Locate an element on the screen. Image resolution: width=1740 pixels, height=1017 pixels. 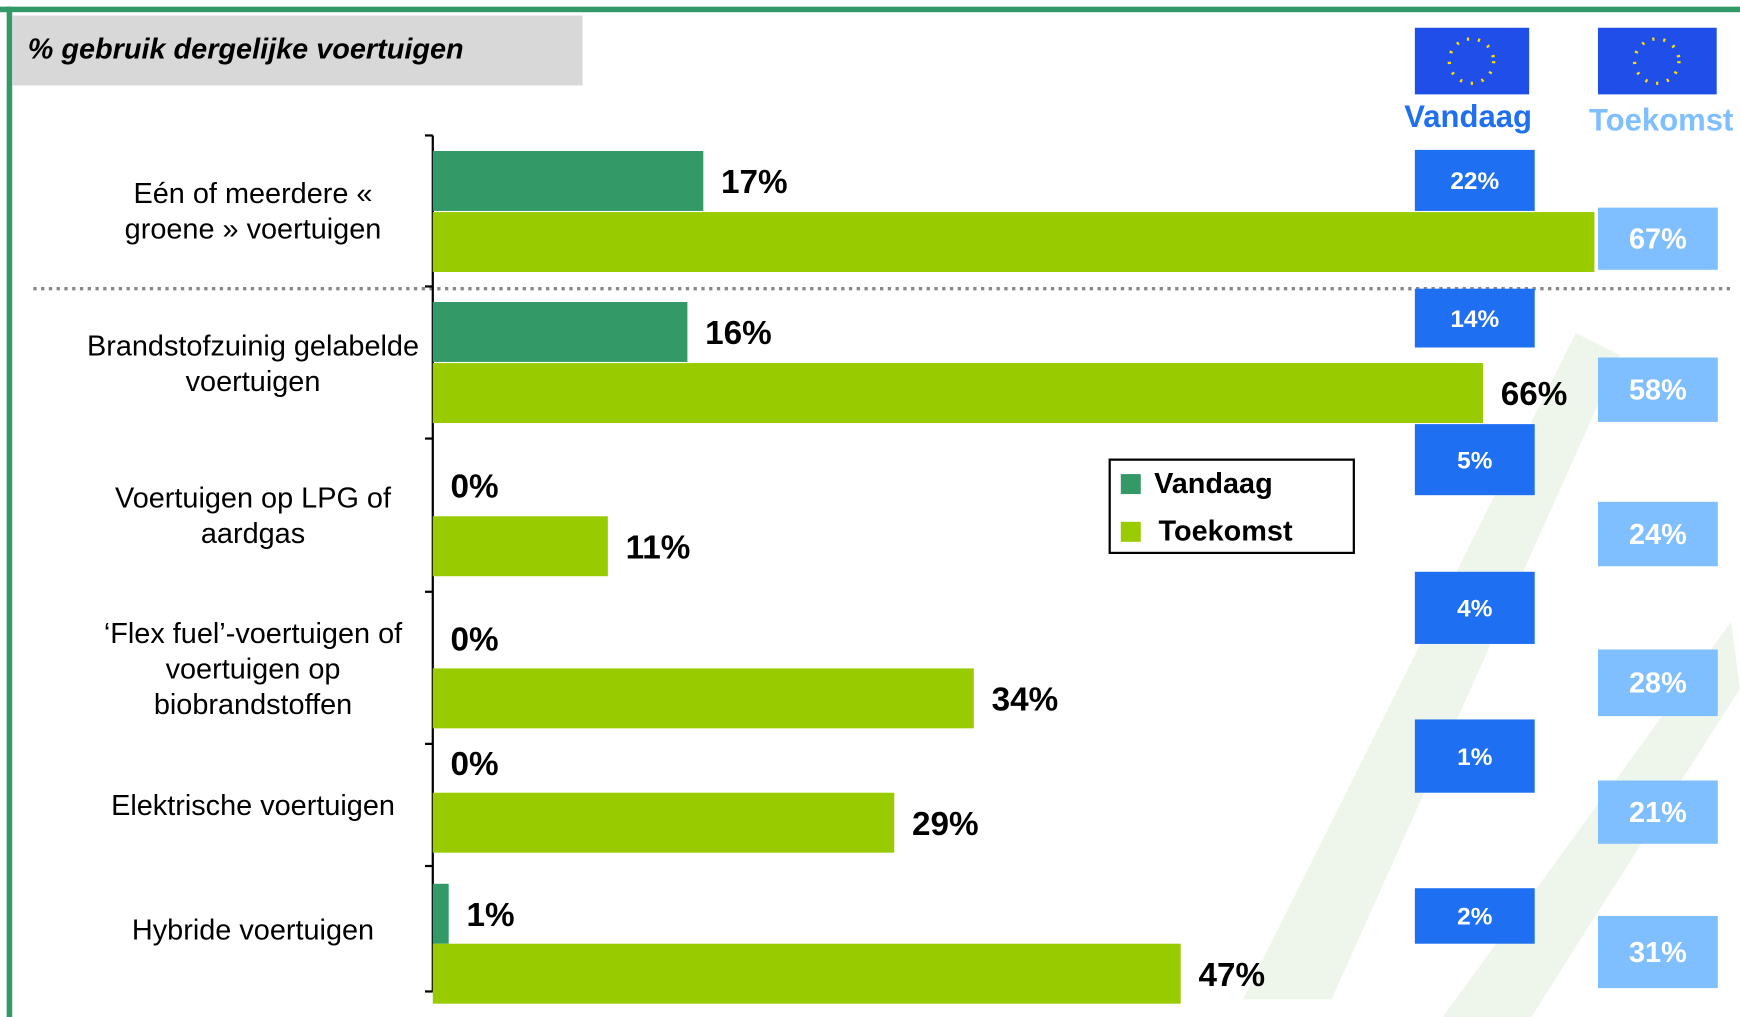
box-label: 67% is located at coordinates (1658, 240).